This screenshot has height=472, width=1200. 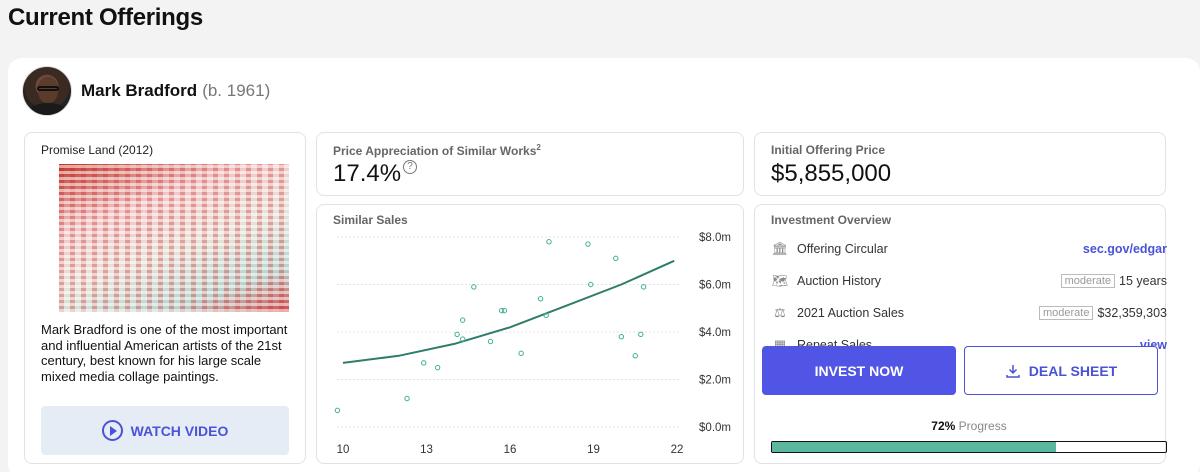 What do you see at coordinates (960, 164) in the screenshot?
I see `offering-price-card: Initial Offering Price $5,855,000` at bounding box center [960, 164].